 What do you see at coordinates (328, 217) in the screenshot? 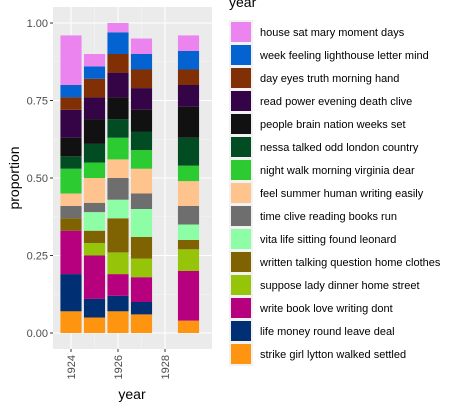
I see `legend-label: time clive reading books run` at bounding box center [328, 217].